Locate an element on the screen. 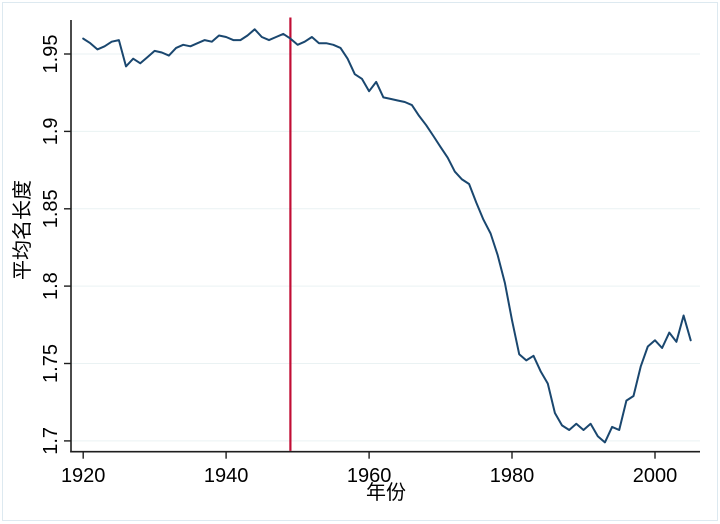 This screenshot has height=524, width=720. x-tick-label: 1920 is located at coordinates (83, 476).